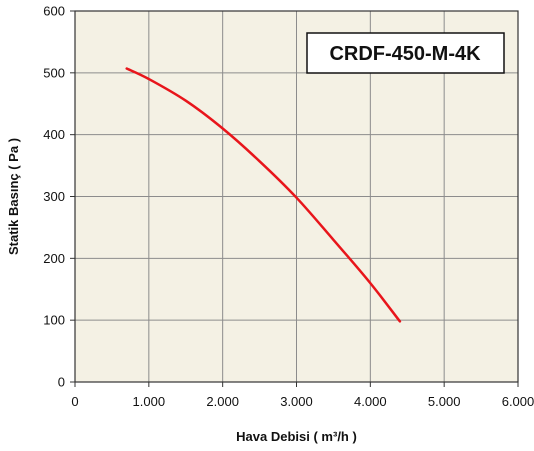 This screenshot has width=534, height=451. Describe the element at coordinates (13, 196) in the screenshot. I see `y-axis-title: Statik Basınç ( Pa )` at that location.